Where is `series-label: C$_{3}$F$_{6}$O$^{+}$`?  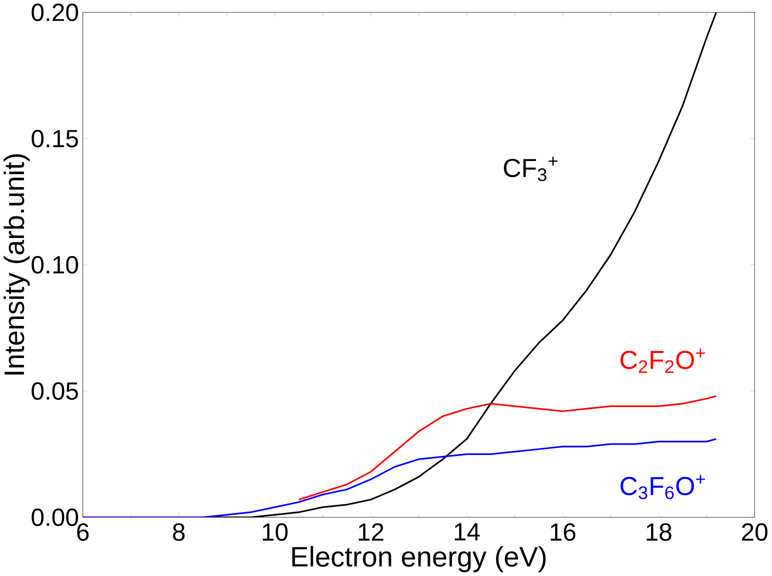
series-label: C$_{3}$F$_{6}$O$^{+}$ is located at coordinates (662, 487).